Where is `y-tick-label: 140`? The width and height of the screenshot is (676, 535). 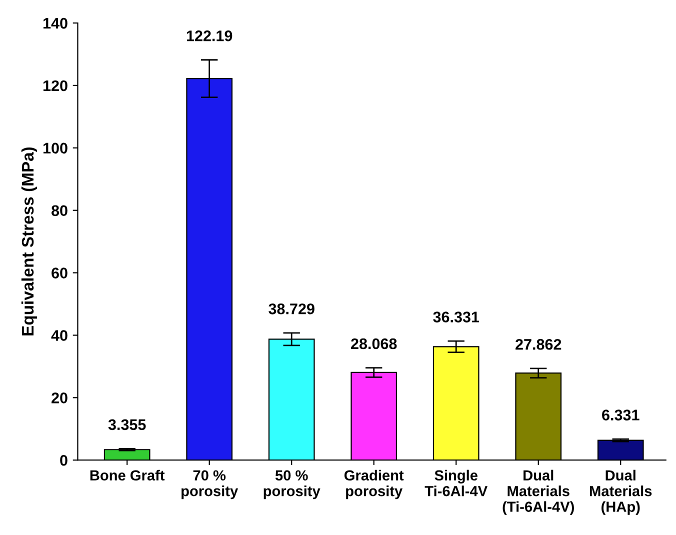 y-tick-label: 140 is located at coordinates (55, 23).